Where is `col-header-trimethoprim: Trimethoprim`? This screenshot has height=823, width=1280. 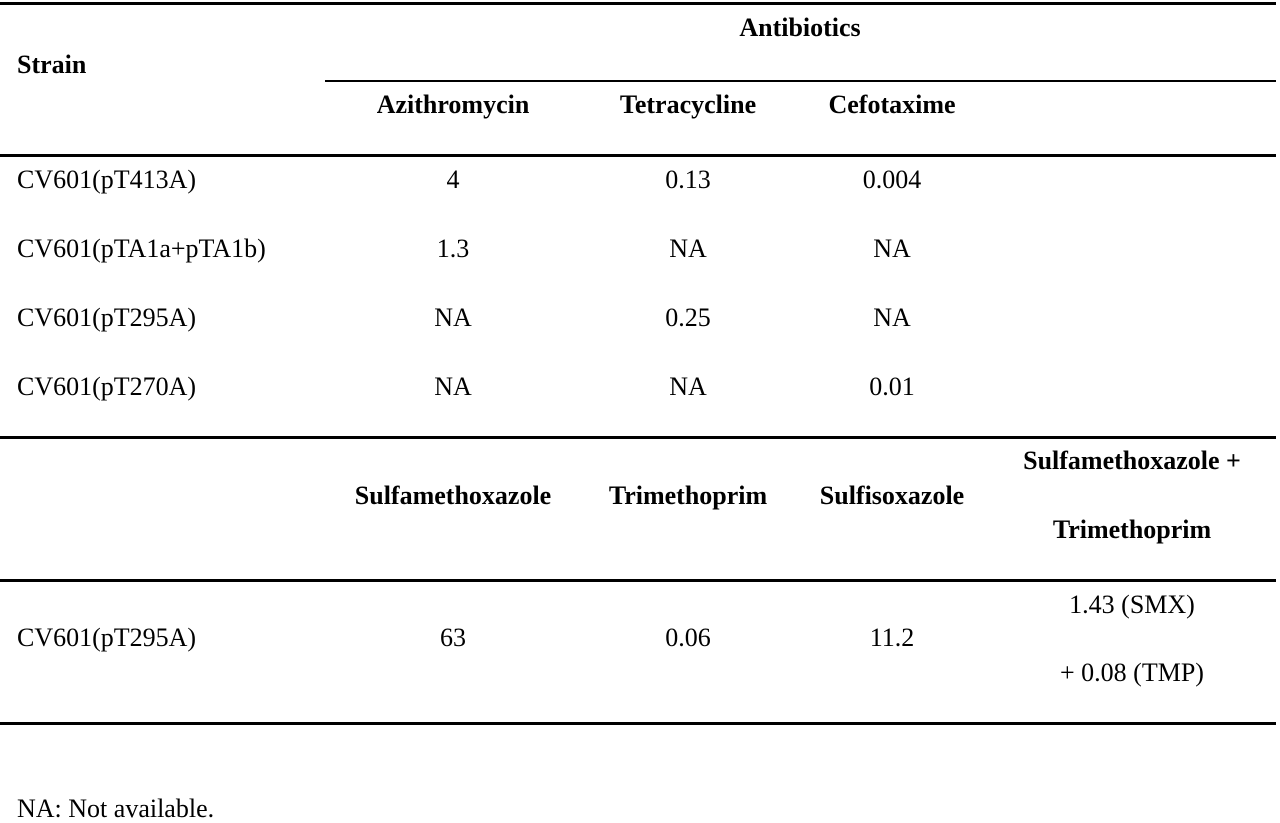 col-header-trimethoprim: Trimethoprim is located at coordinates (688, 495).